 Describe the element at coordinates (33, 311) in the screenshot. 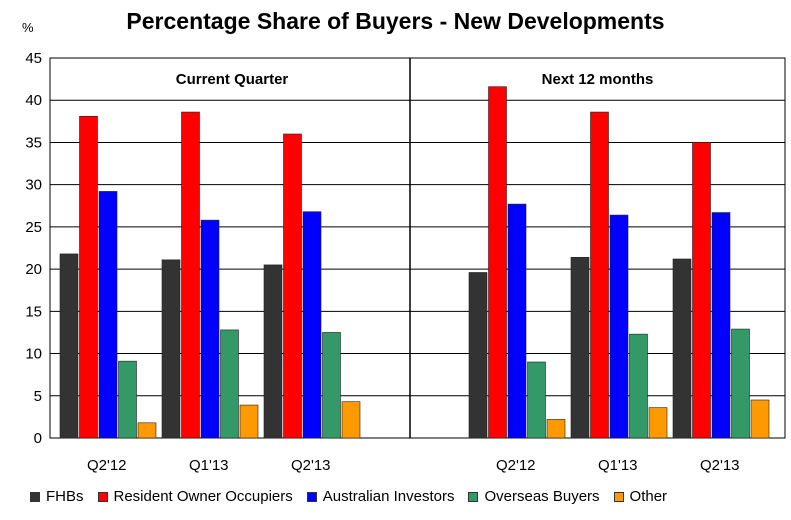

I see `y-tick-label: 15` at that location.